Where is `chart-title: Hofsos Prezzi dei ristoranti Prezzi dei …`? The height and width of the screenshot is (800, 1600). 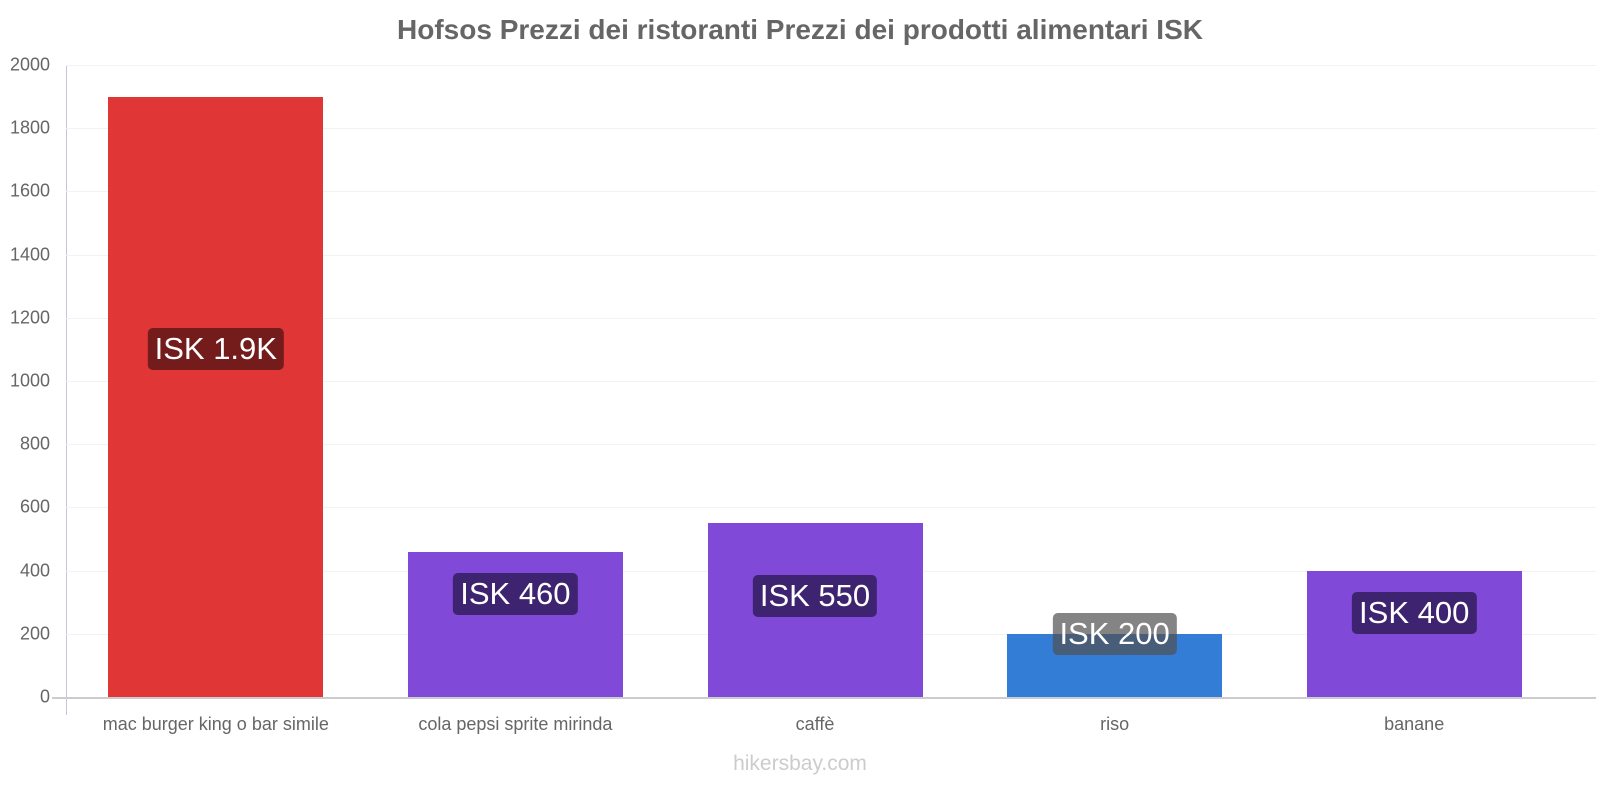 chart-title: Hofsos Prezzi dei ristoranti Prezzi dei … is located at coordinates (800, 29).